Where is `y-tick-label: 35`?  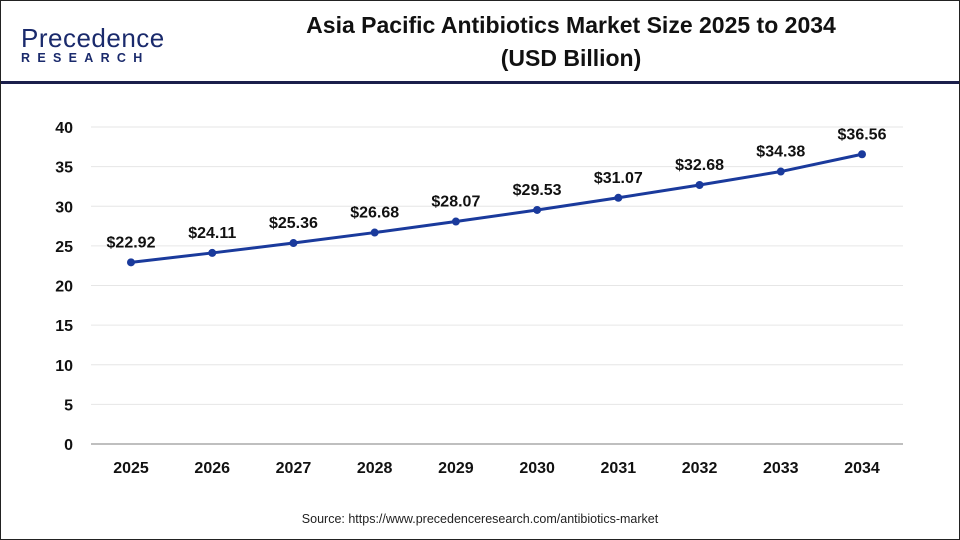
y-tick-label: 35 is located at coordinates (64, 168).